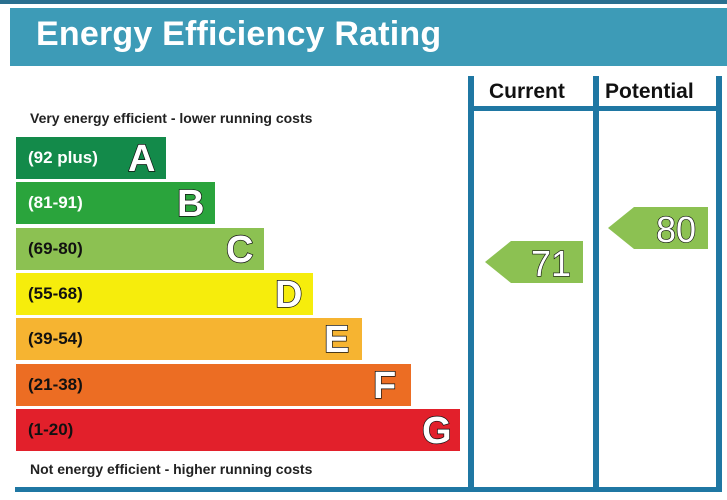 The height and width of the screenshot is (500, 727). What do you see at coordinates (239, 34) in the screenshot?
I see `chart-title: Energy Efficiency Rating` at bounding box center [239, 34].